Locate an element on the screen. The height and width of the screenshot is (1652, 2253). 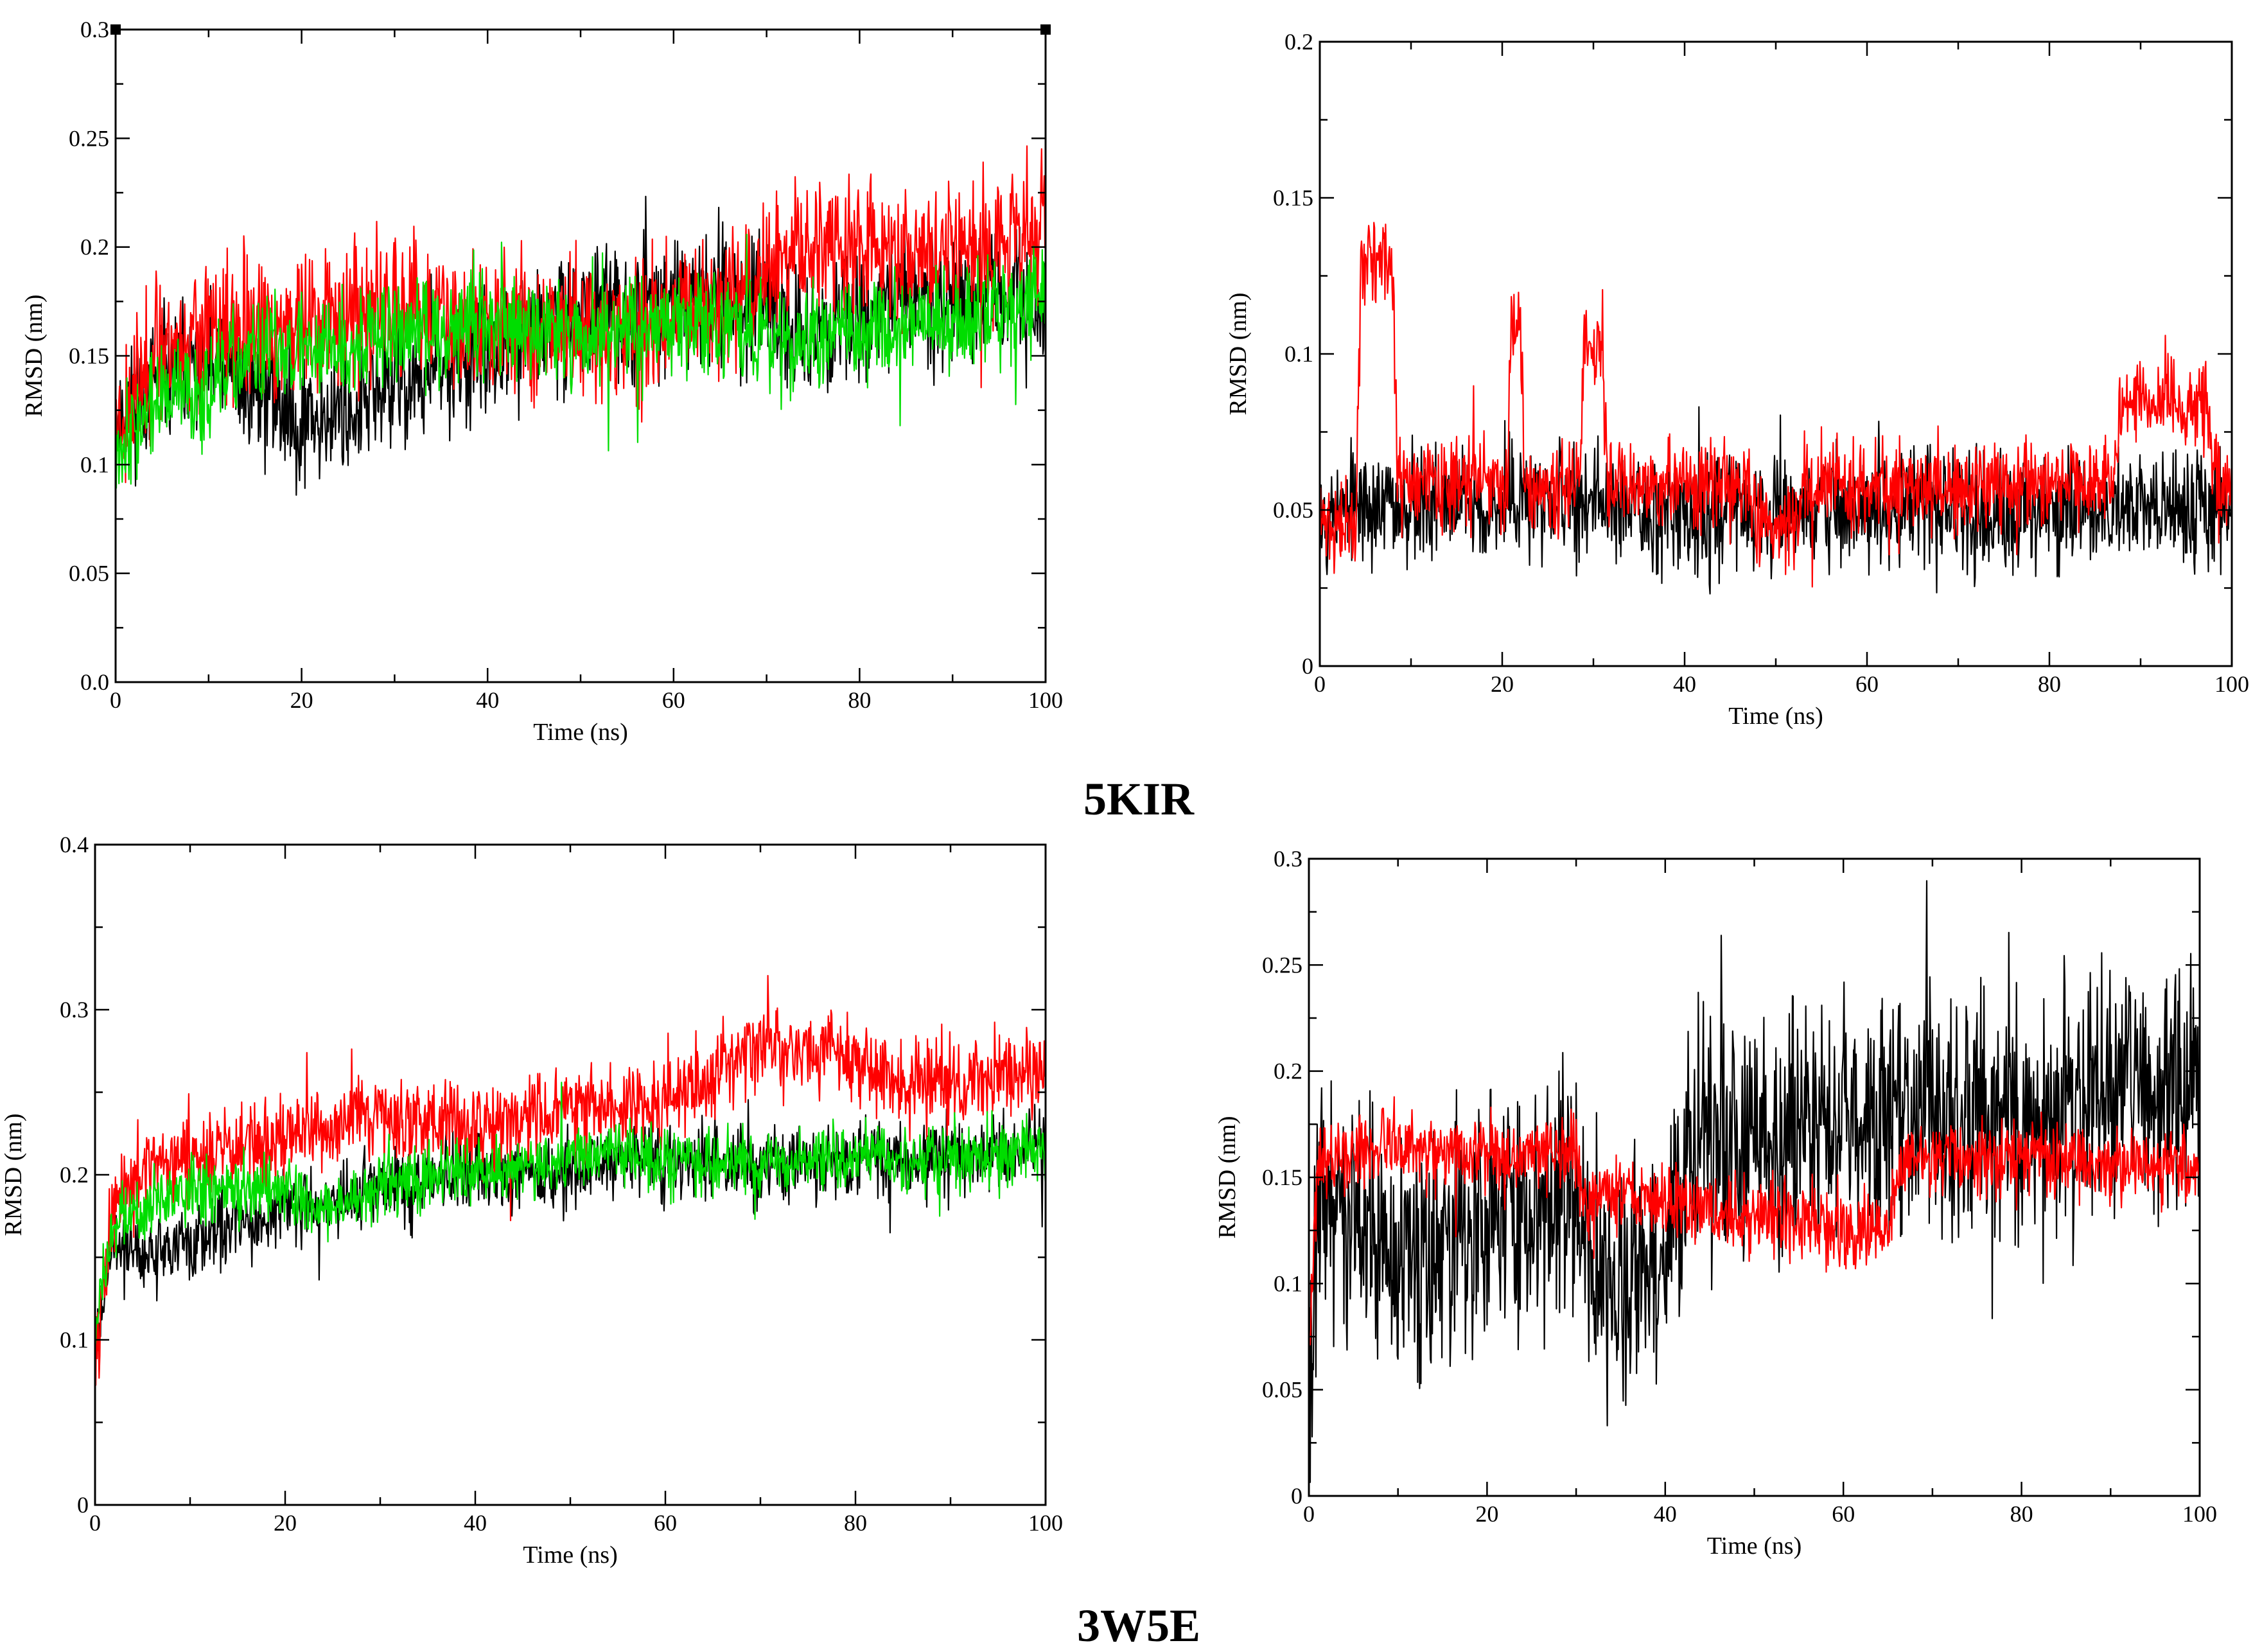
y-tick-label: 0.0 is located at coordinates (95, 682).